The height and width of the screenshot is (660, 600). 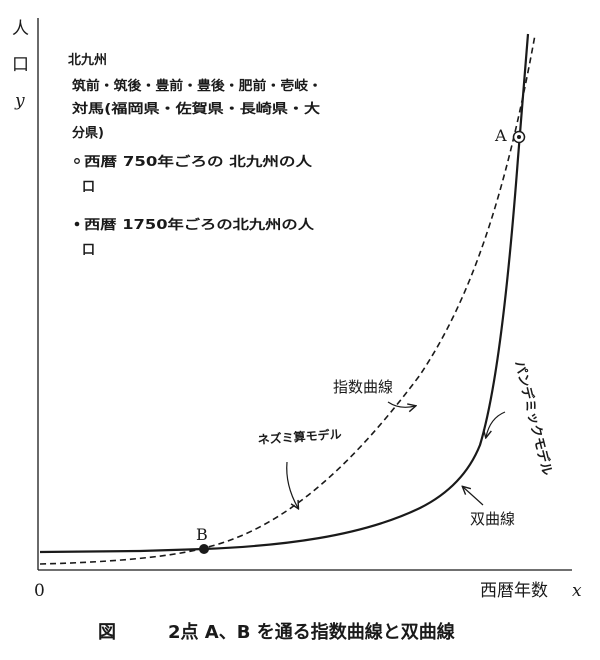 What do you see at coordinates (401, 404) in the screenshot?
I see `exponential-label-arrow` at bounding box center [401, 404].